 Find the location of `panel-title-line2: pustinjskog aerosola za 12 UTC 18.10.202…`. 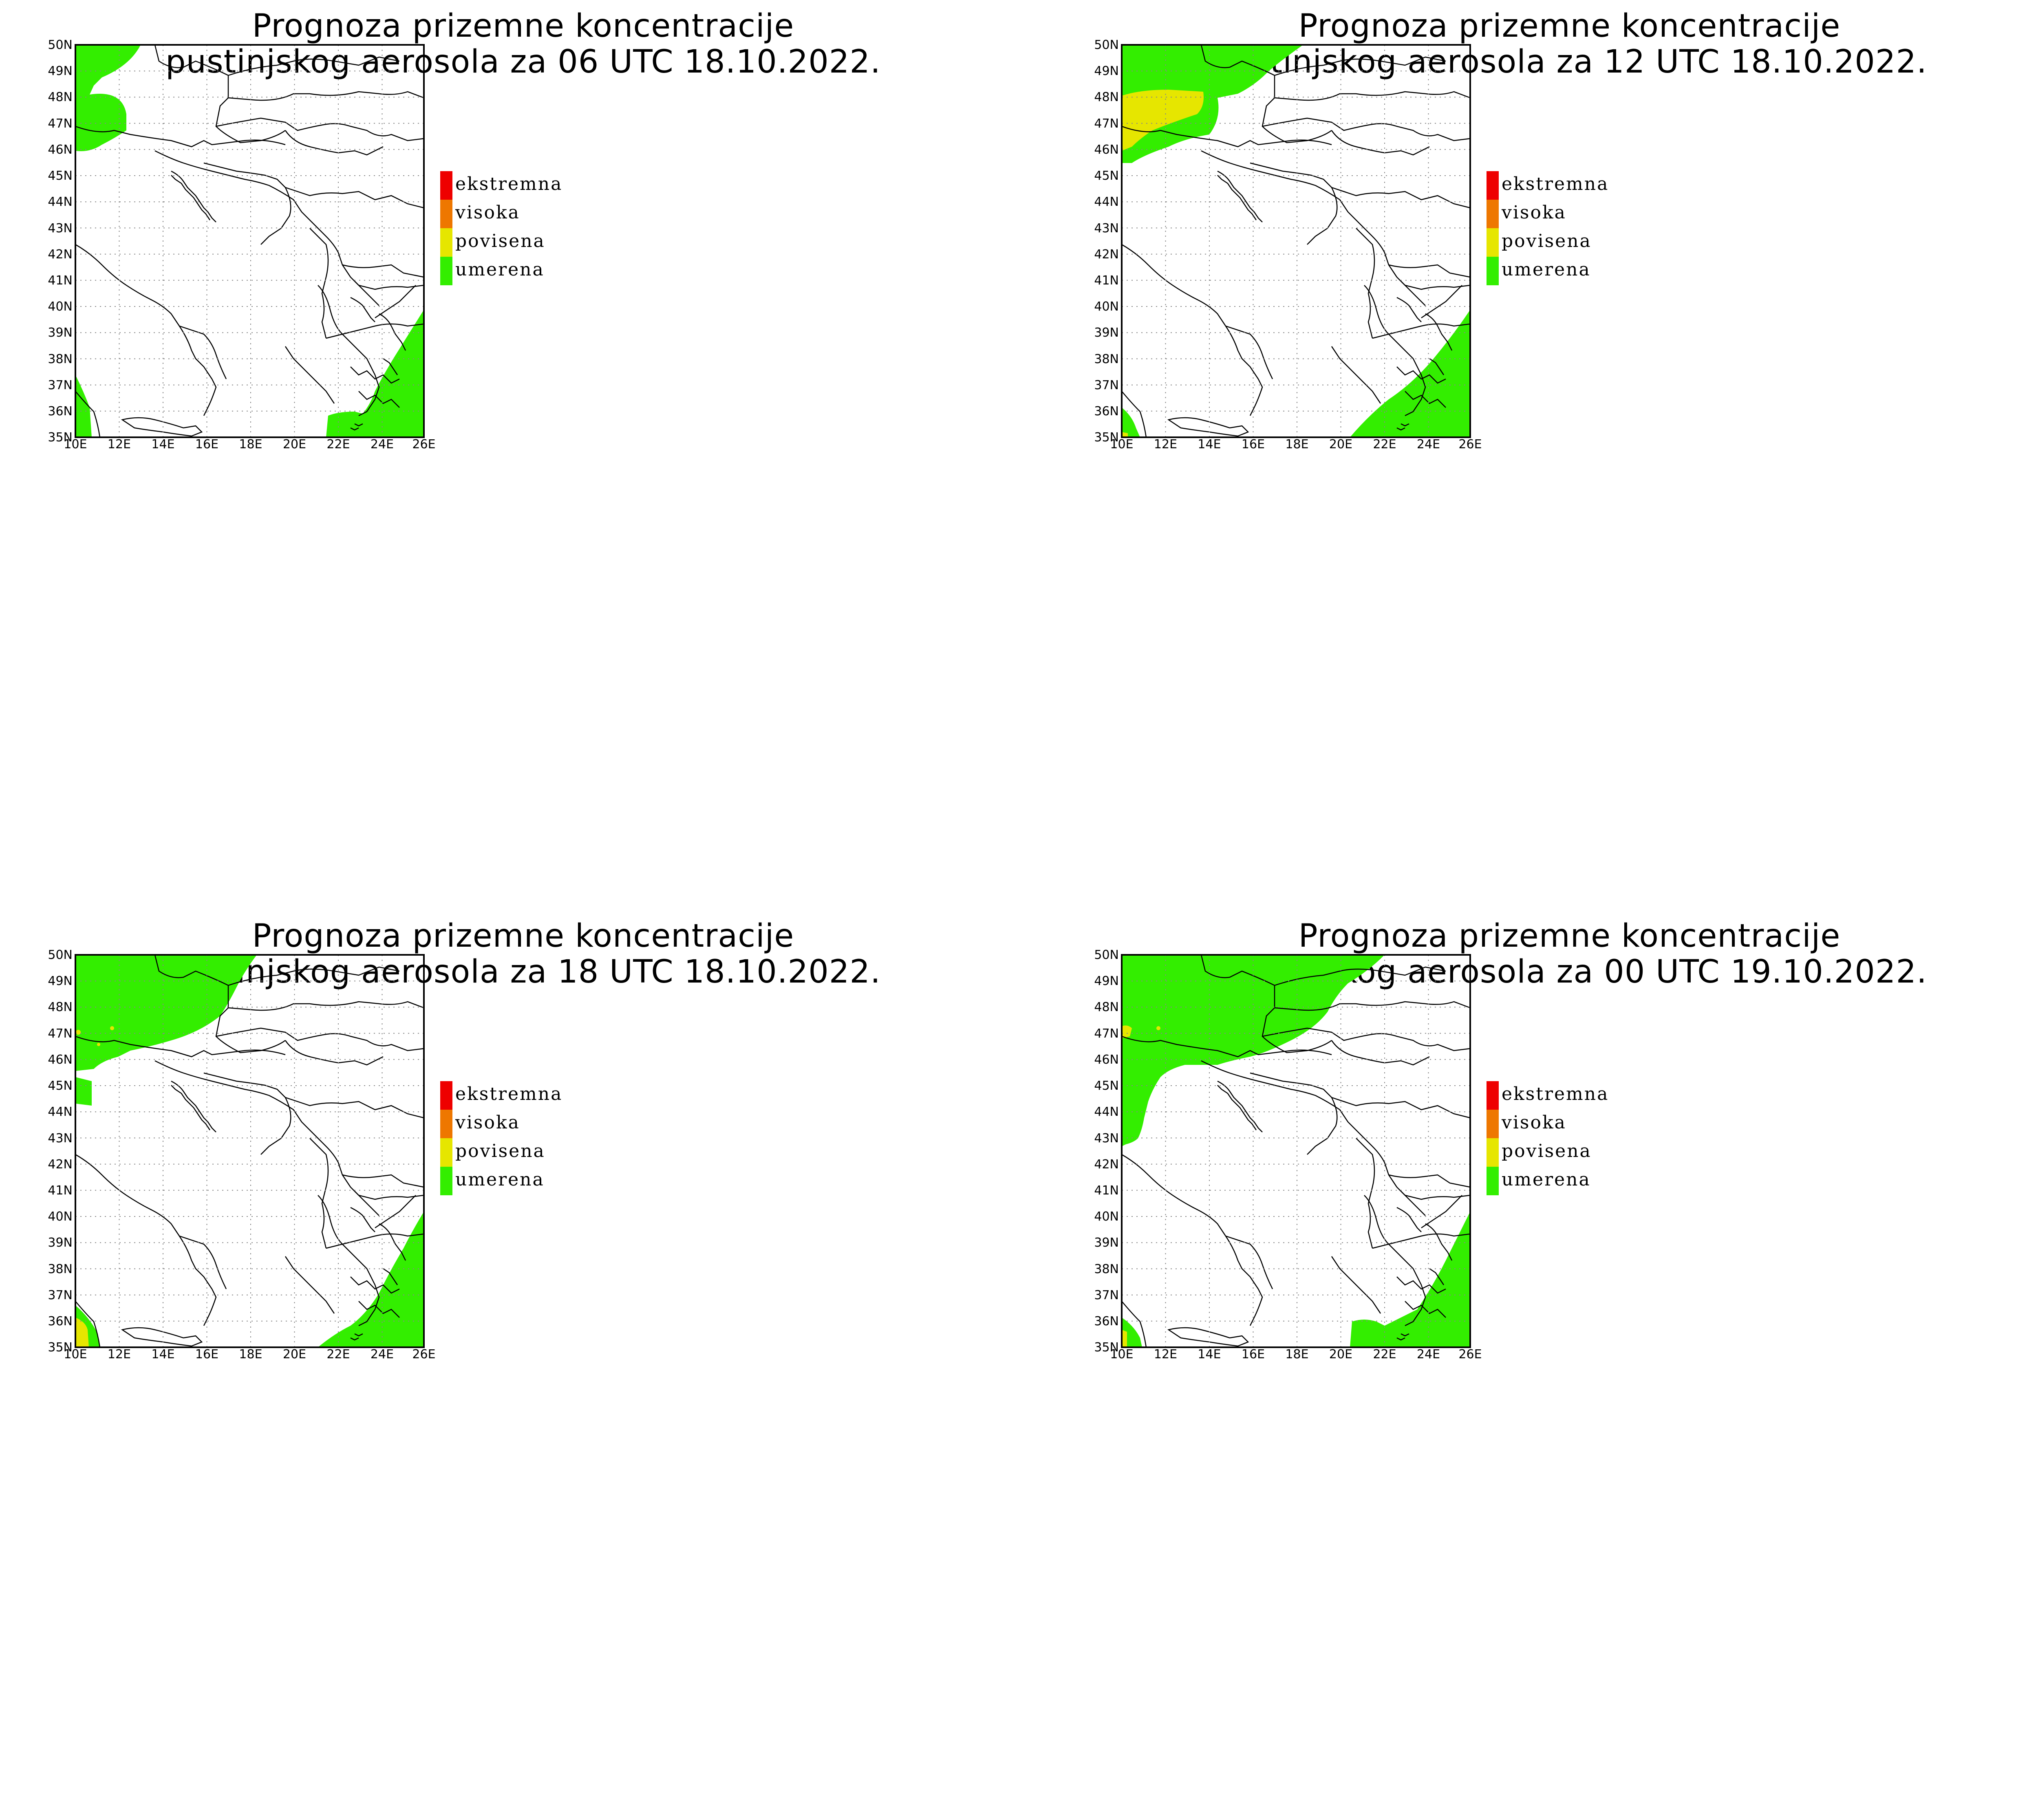

panel-title-line2: pustinjskog aerosola za 12 UTC 18.10.202… is located at coordinates (1570, 62).